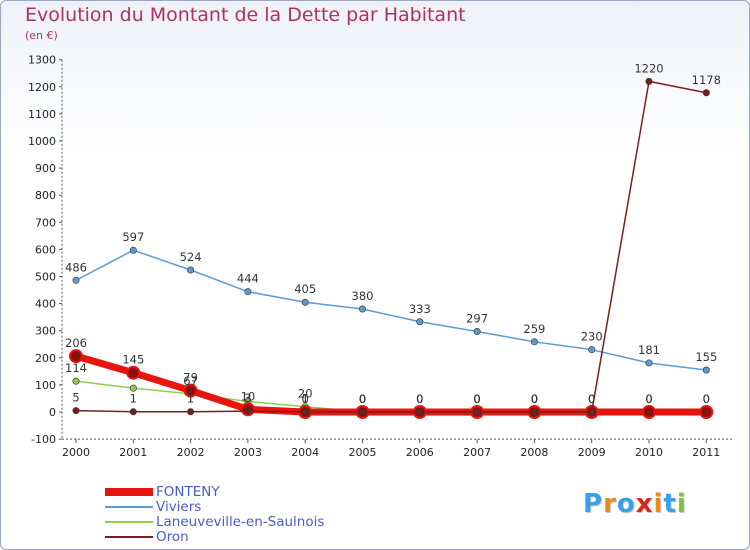 This screenshot has width=750, height=550. Describe the element at coordinates (190, 378) in the screenshot. I see `data-label-fonteny: 79` at that location.